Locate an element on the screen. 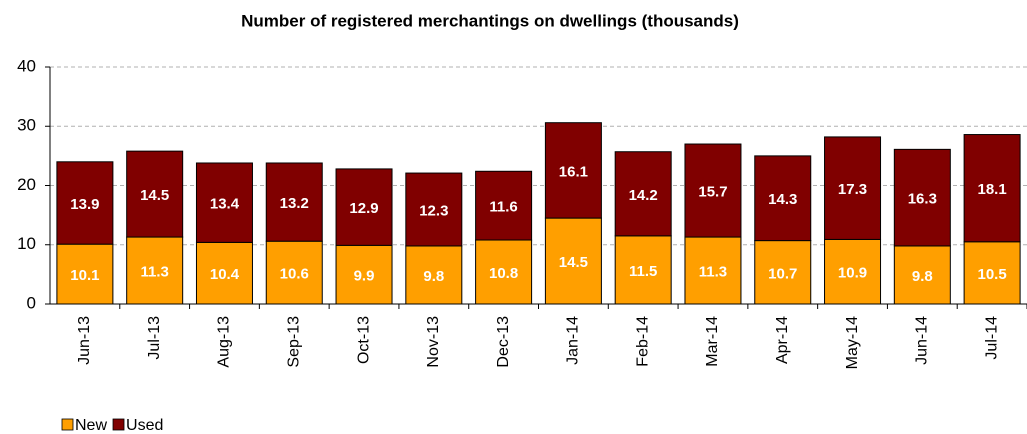  value-label: 10.6 is located at coordinates (294, 274).